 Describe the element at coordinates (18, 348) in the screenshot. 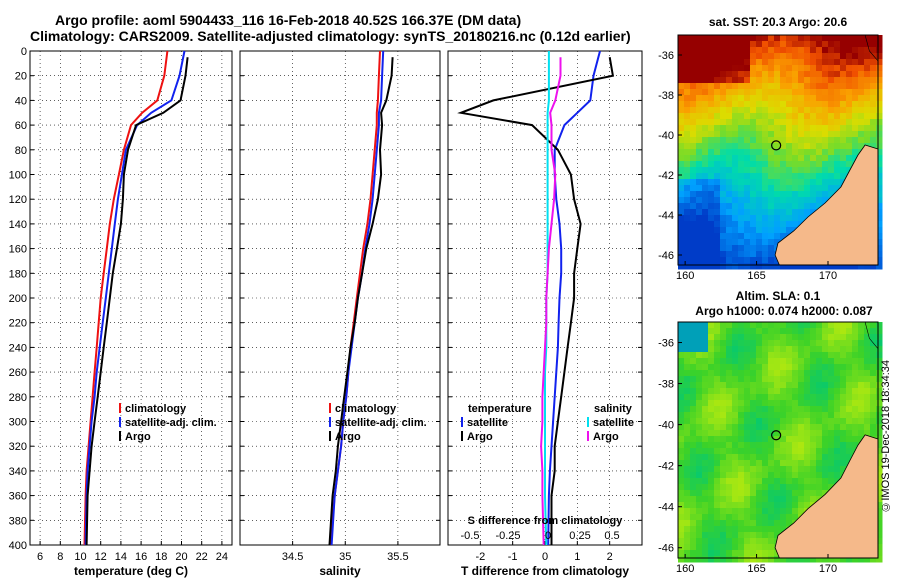

I see `depth-tick-label: 240` at that location.